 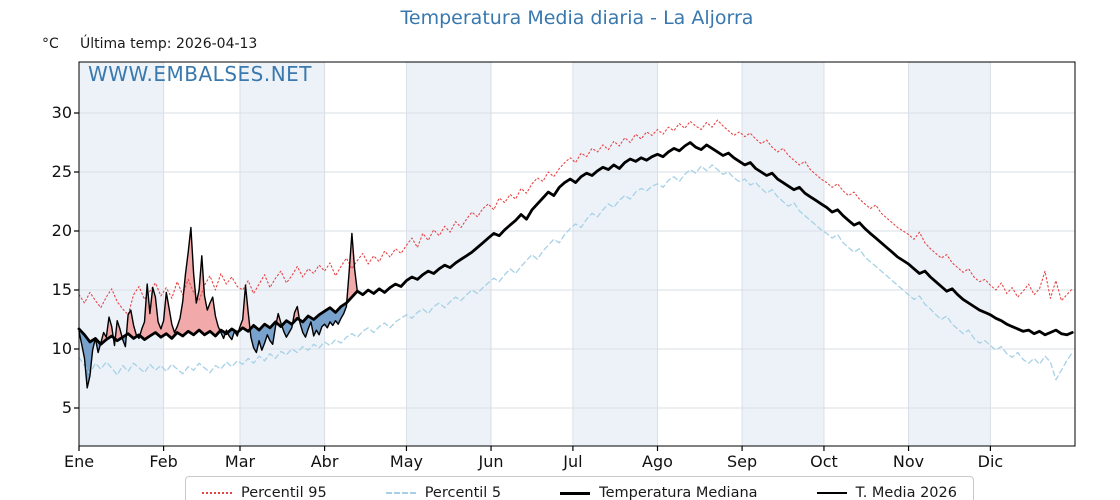 I want to click on y-tick-label: 20, so click(x=61, y=230).